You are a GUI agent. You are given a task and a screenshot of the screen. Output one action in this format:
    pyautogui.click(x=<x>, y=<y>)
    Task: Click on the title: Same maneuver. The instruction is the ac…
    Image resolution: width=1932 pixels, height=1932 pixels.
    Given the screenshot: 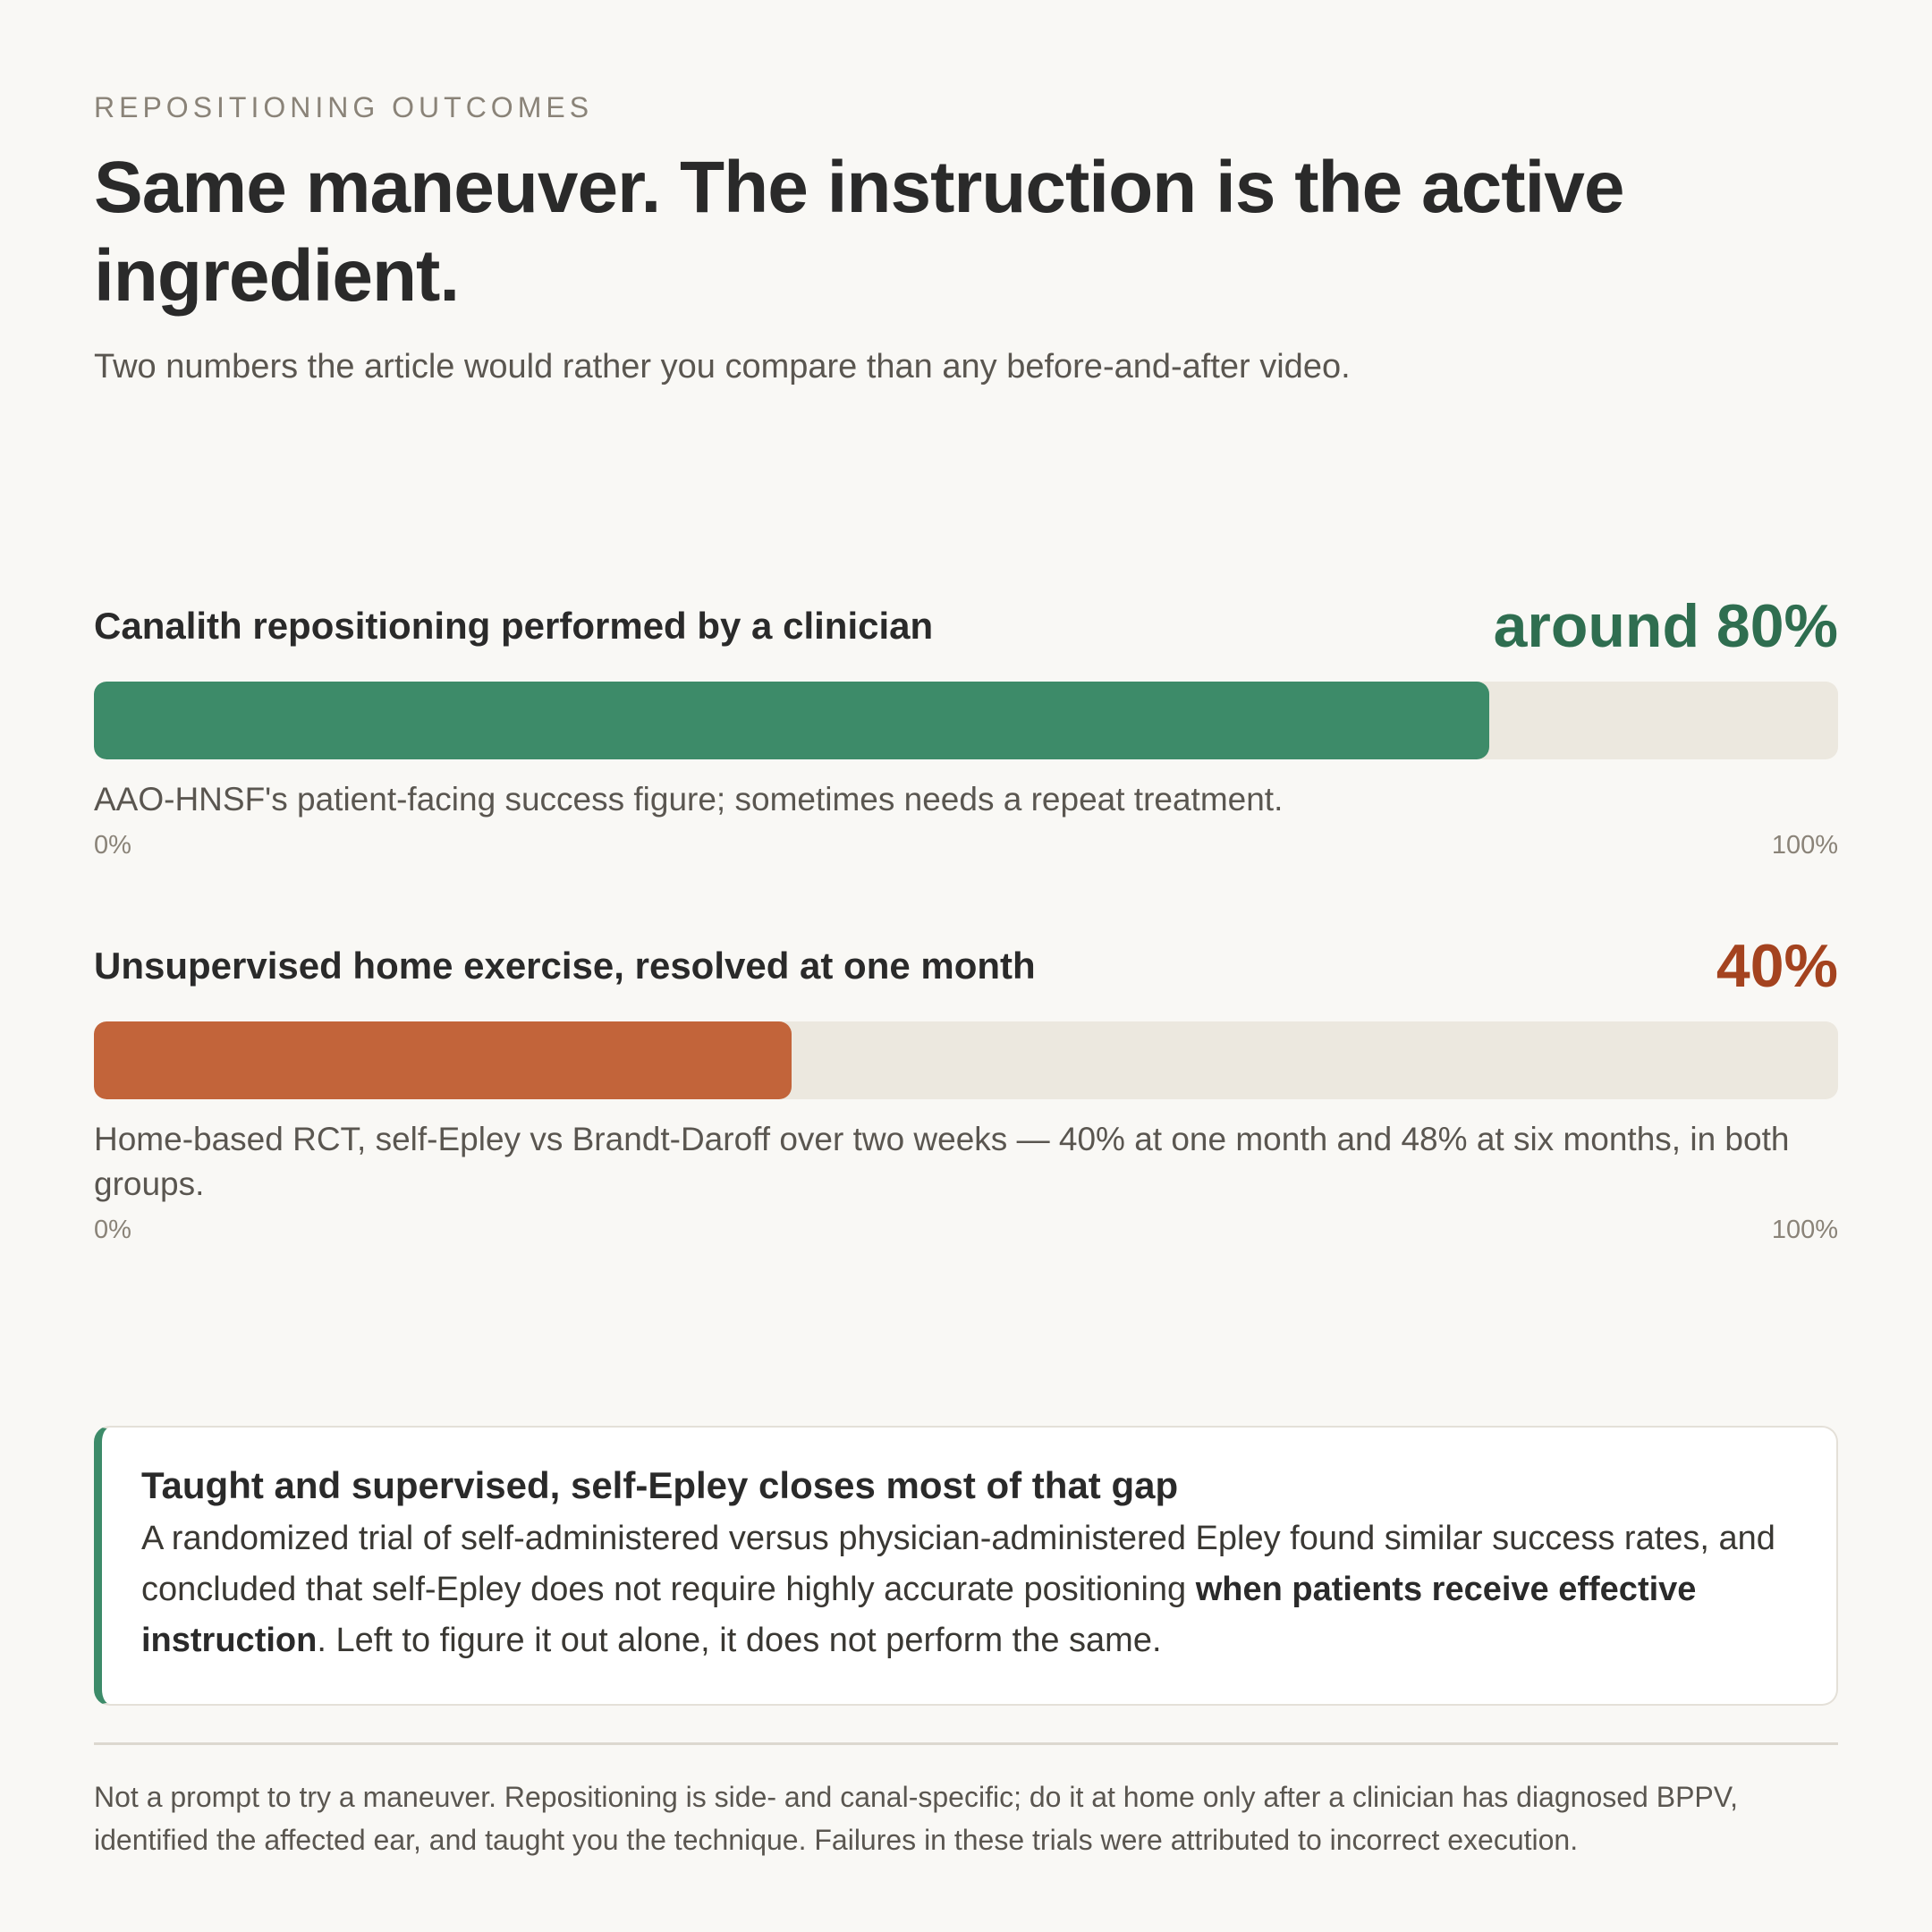 What is the action you would take?
    pyautogui.click(x=859, y=232)
    